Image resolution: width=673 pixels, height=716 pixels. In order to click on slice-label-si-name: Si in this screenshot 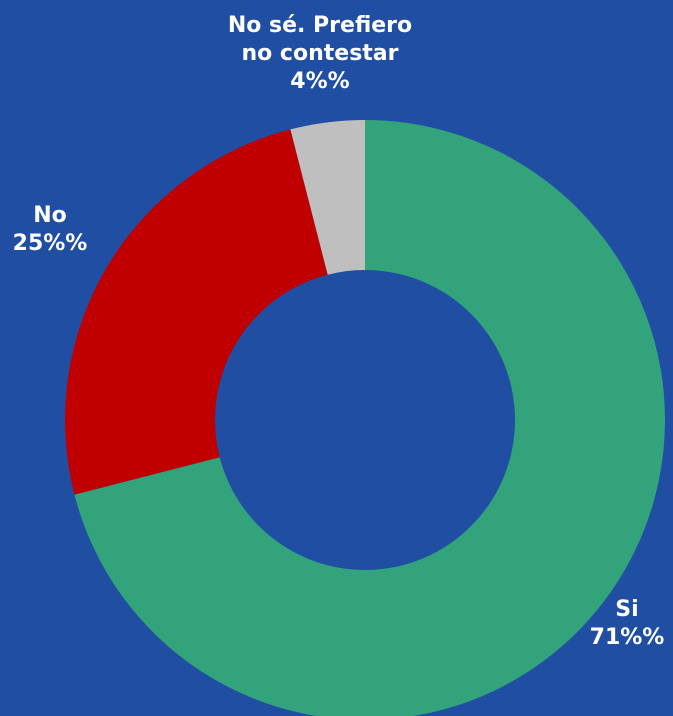, I will do `click(627, 609)`.